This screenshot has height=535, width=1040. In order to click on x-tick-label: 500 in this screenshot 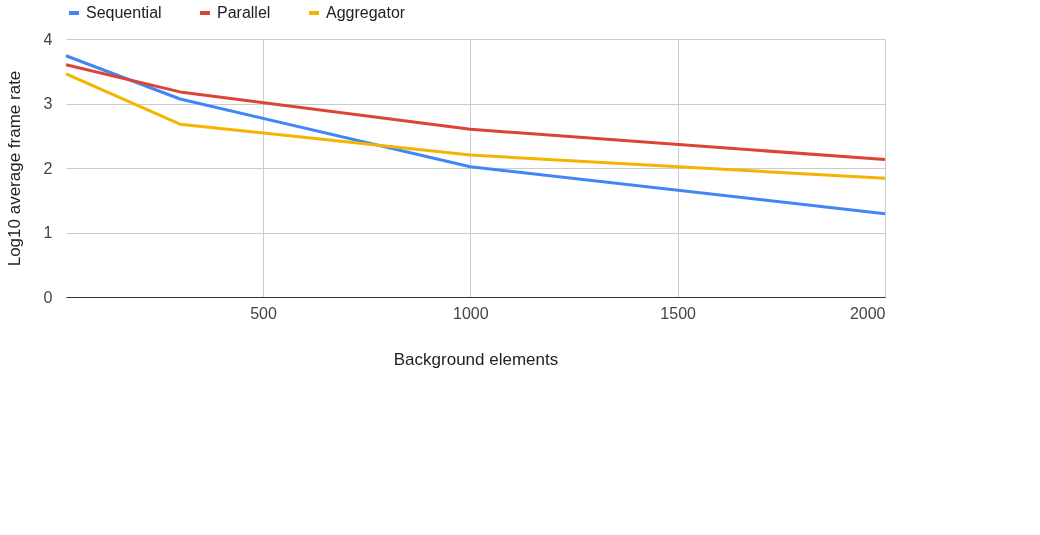, I will do `click(263, 313)`.